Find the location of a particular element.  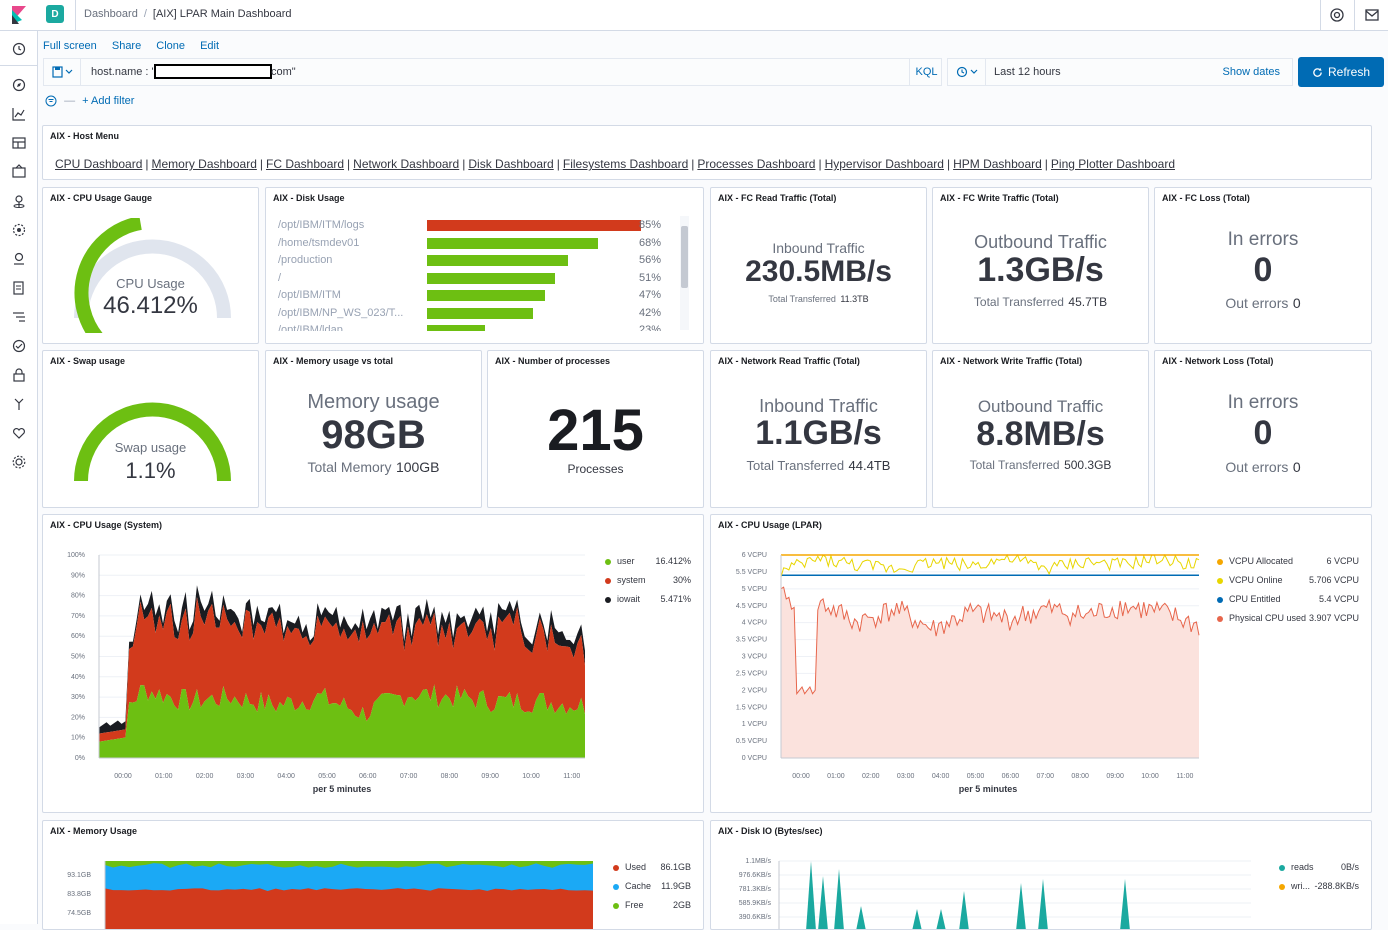

metric-label: Outbound Traffic is located at coordinates (1040, 406).